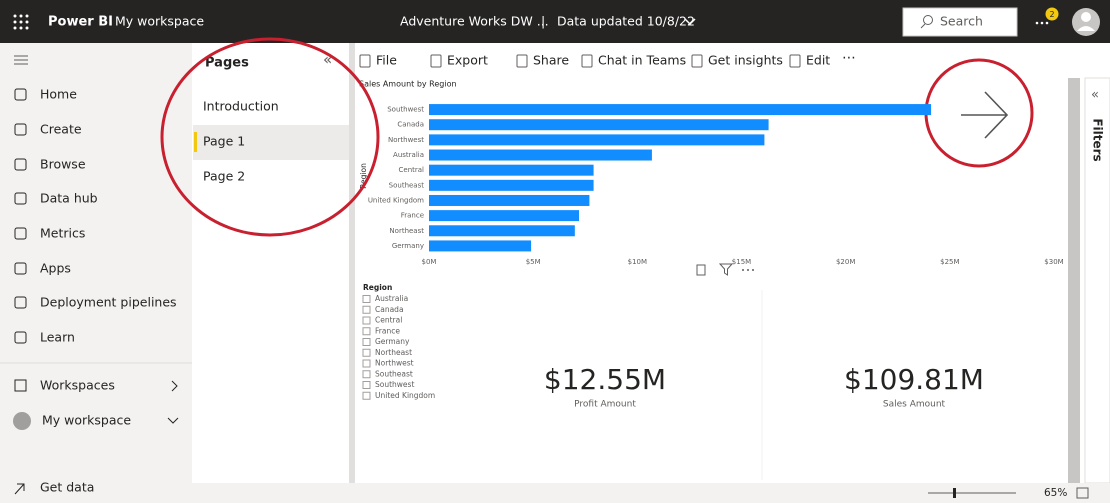  I want to click on nav-item: Apps, so click(55, 268).